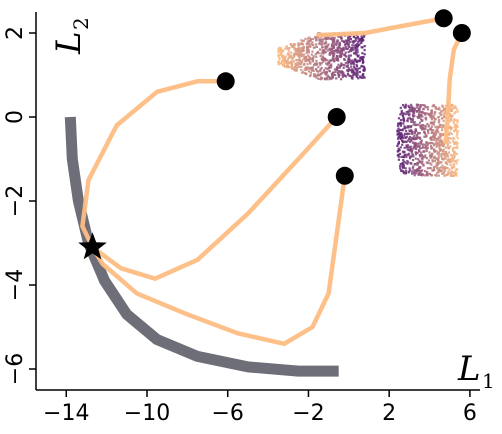 This screenshot has height=434, width=502. Describe the element at coordinates (147, 413) in the screenshot. I see `x-tick-label: −10` at that location.